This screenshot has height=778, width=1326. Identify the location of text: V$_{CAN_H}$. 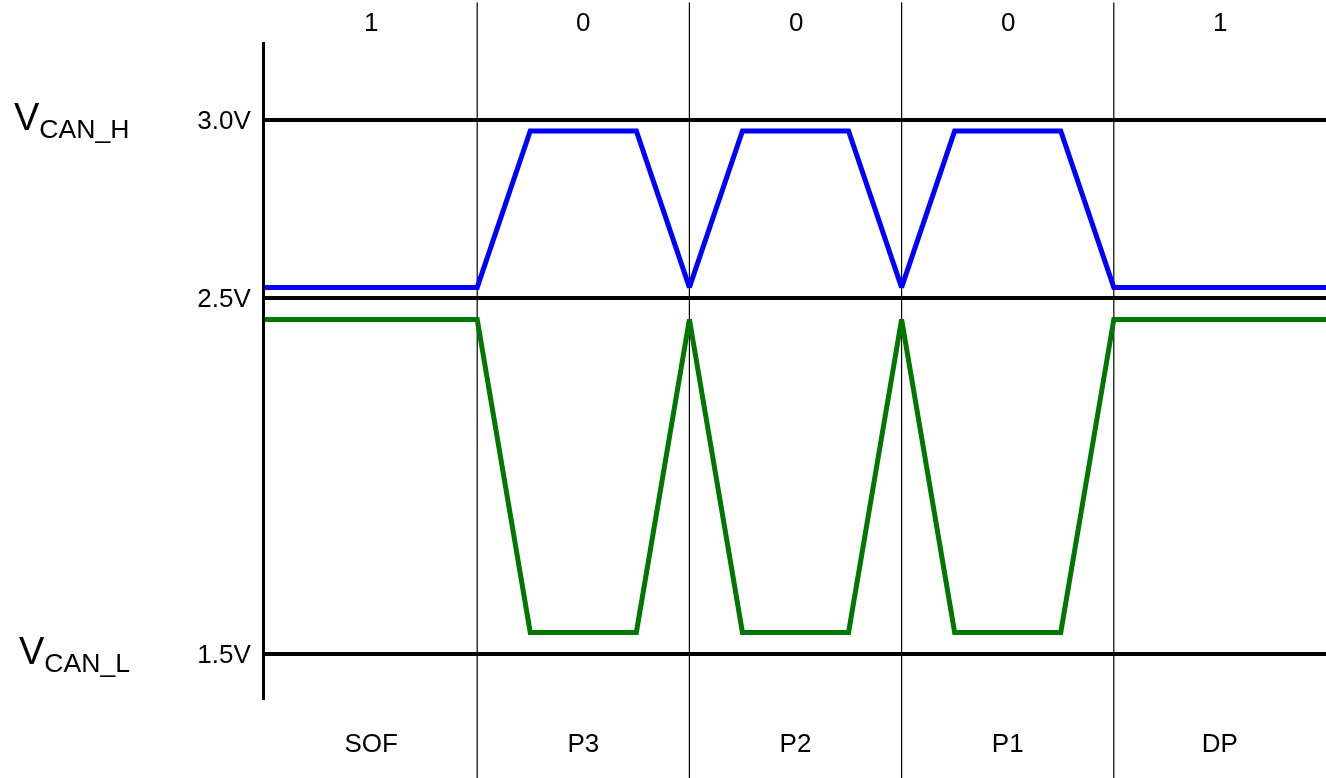
(72, 120).